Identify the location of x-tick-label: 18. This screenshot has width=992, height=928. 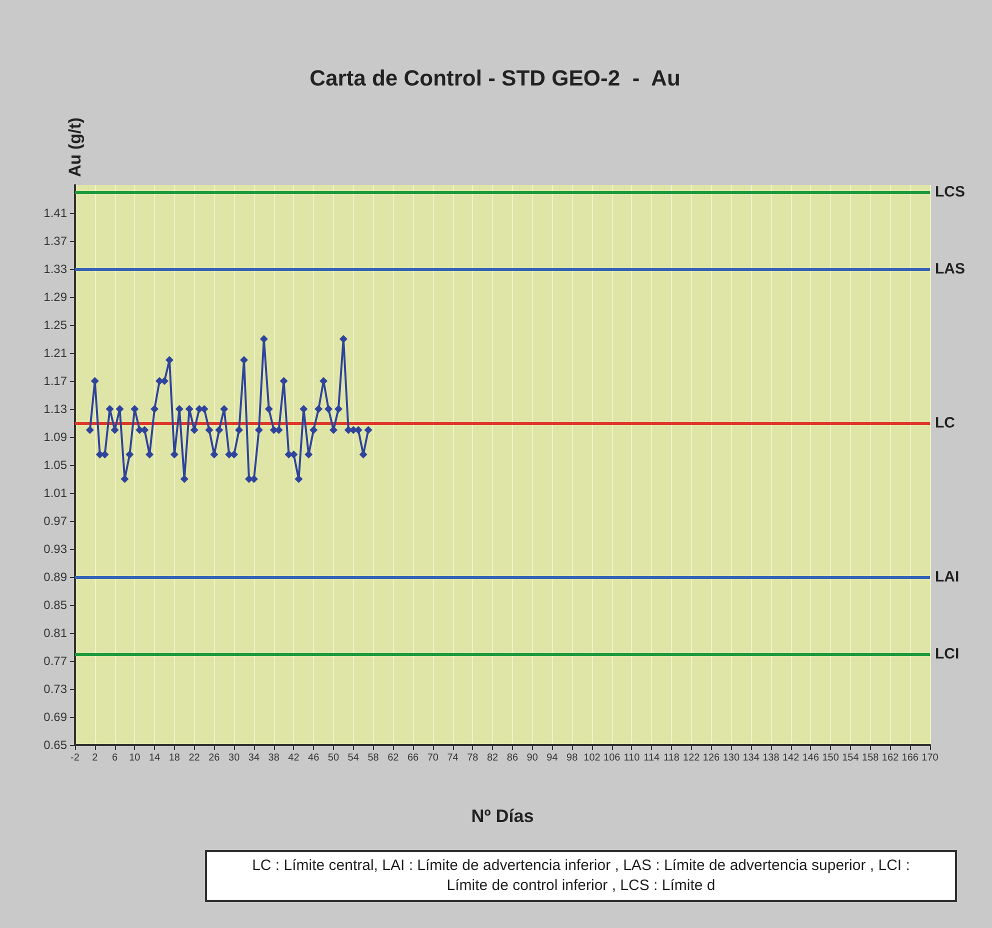
(174, 758).